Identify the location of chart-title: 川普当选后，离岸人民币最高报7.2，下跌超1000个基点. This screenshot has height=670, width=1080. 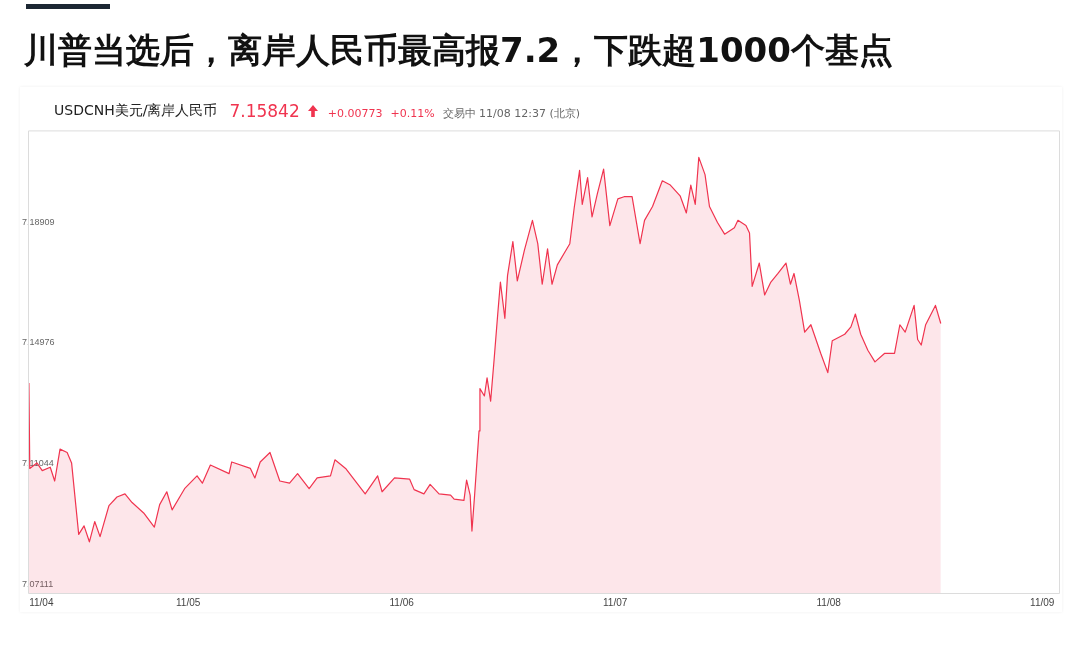
(458, 50).